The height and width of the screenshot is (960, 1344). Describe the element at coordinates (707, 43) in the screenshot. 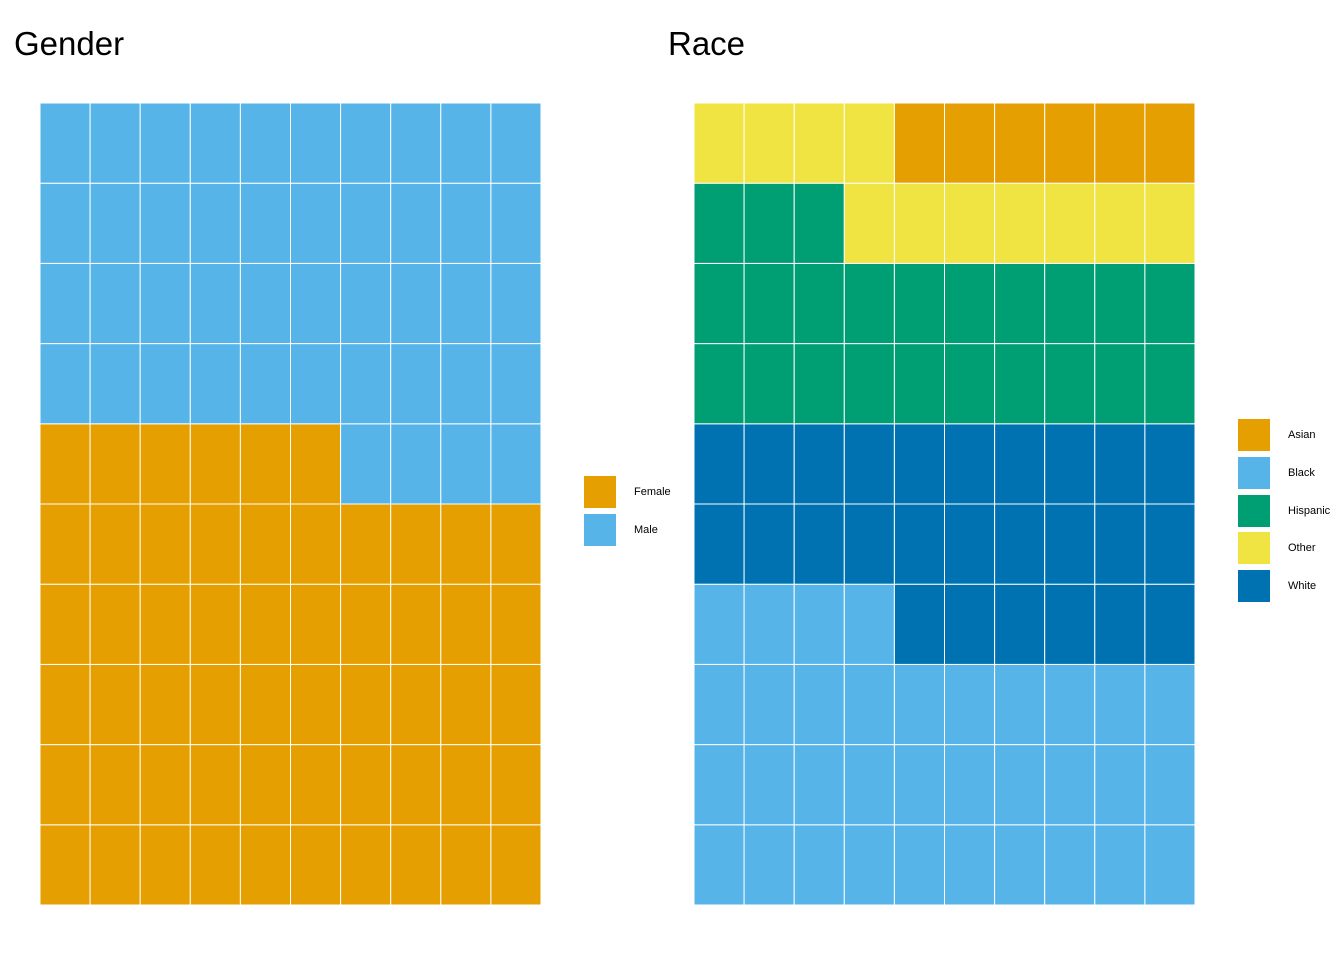

I see `race-chart-title: Race` at that location.